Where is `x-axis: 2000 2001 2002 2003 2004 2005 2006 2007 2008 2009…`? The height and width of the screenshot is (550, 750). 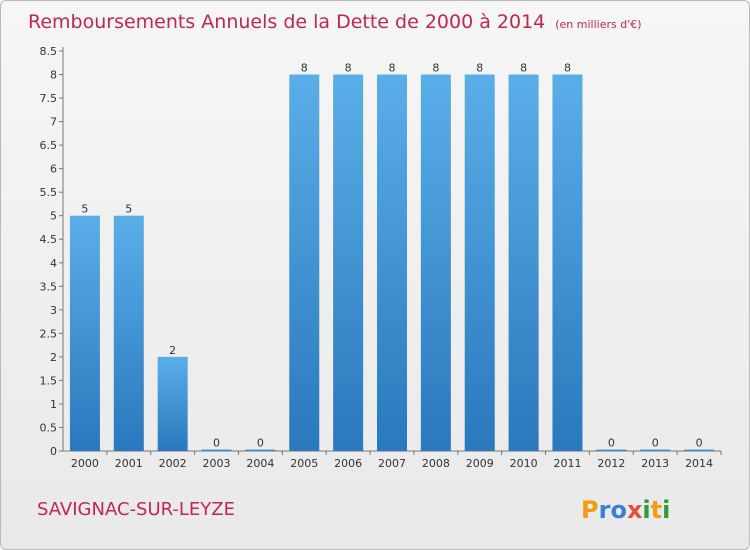
x-axis: 2000 2001 2002 2003 2004 2005 2006 2007 2008 2009… is located at coordinates (392, 460).